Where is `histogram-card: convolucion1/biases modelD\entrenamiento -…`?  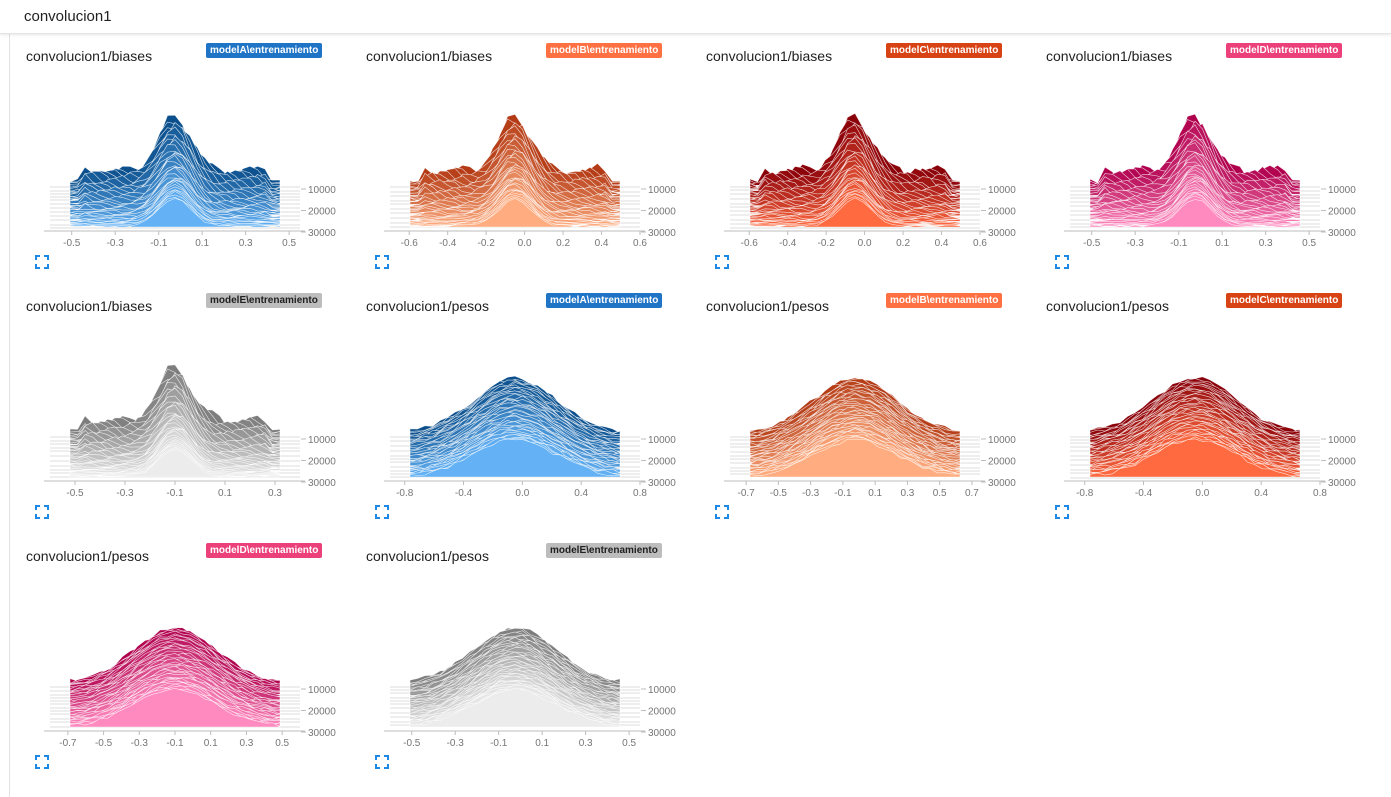
histogram-card: convolucion1/biases modelD\entrenamiento -… is located at coordinates (1205, 155).